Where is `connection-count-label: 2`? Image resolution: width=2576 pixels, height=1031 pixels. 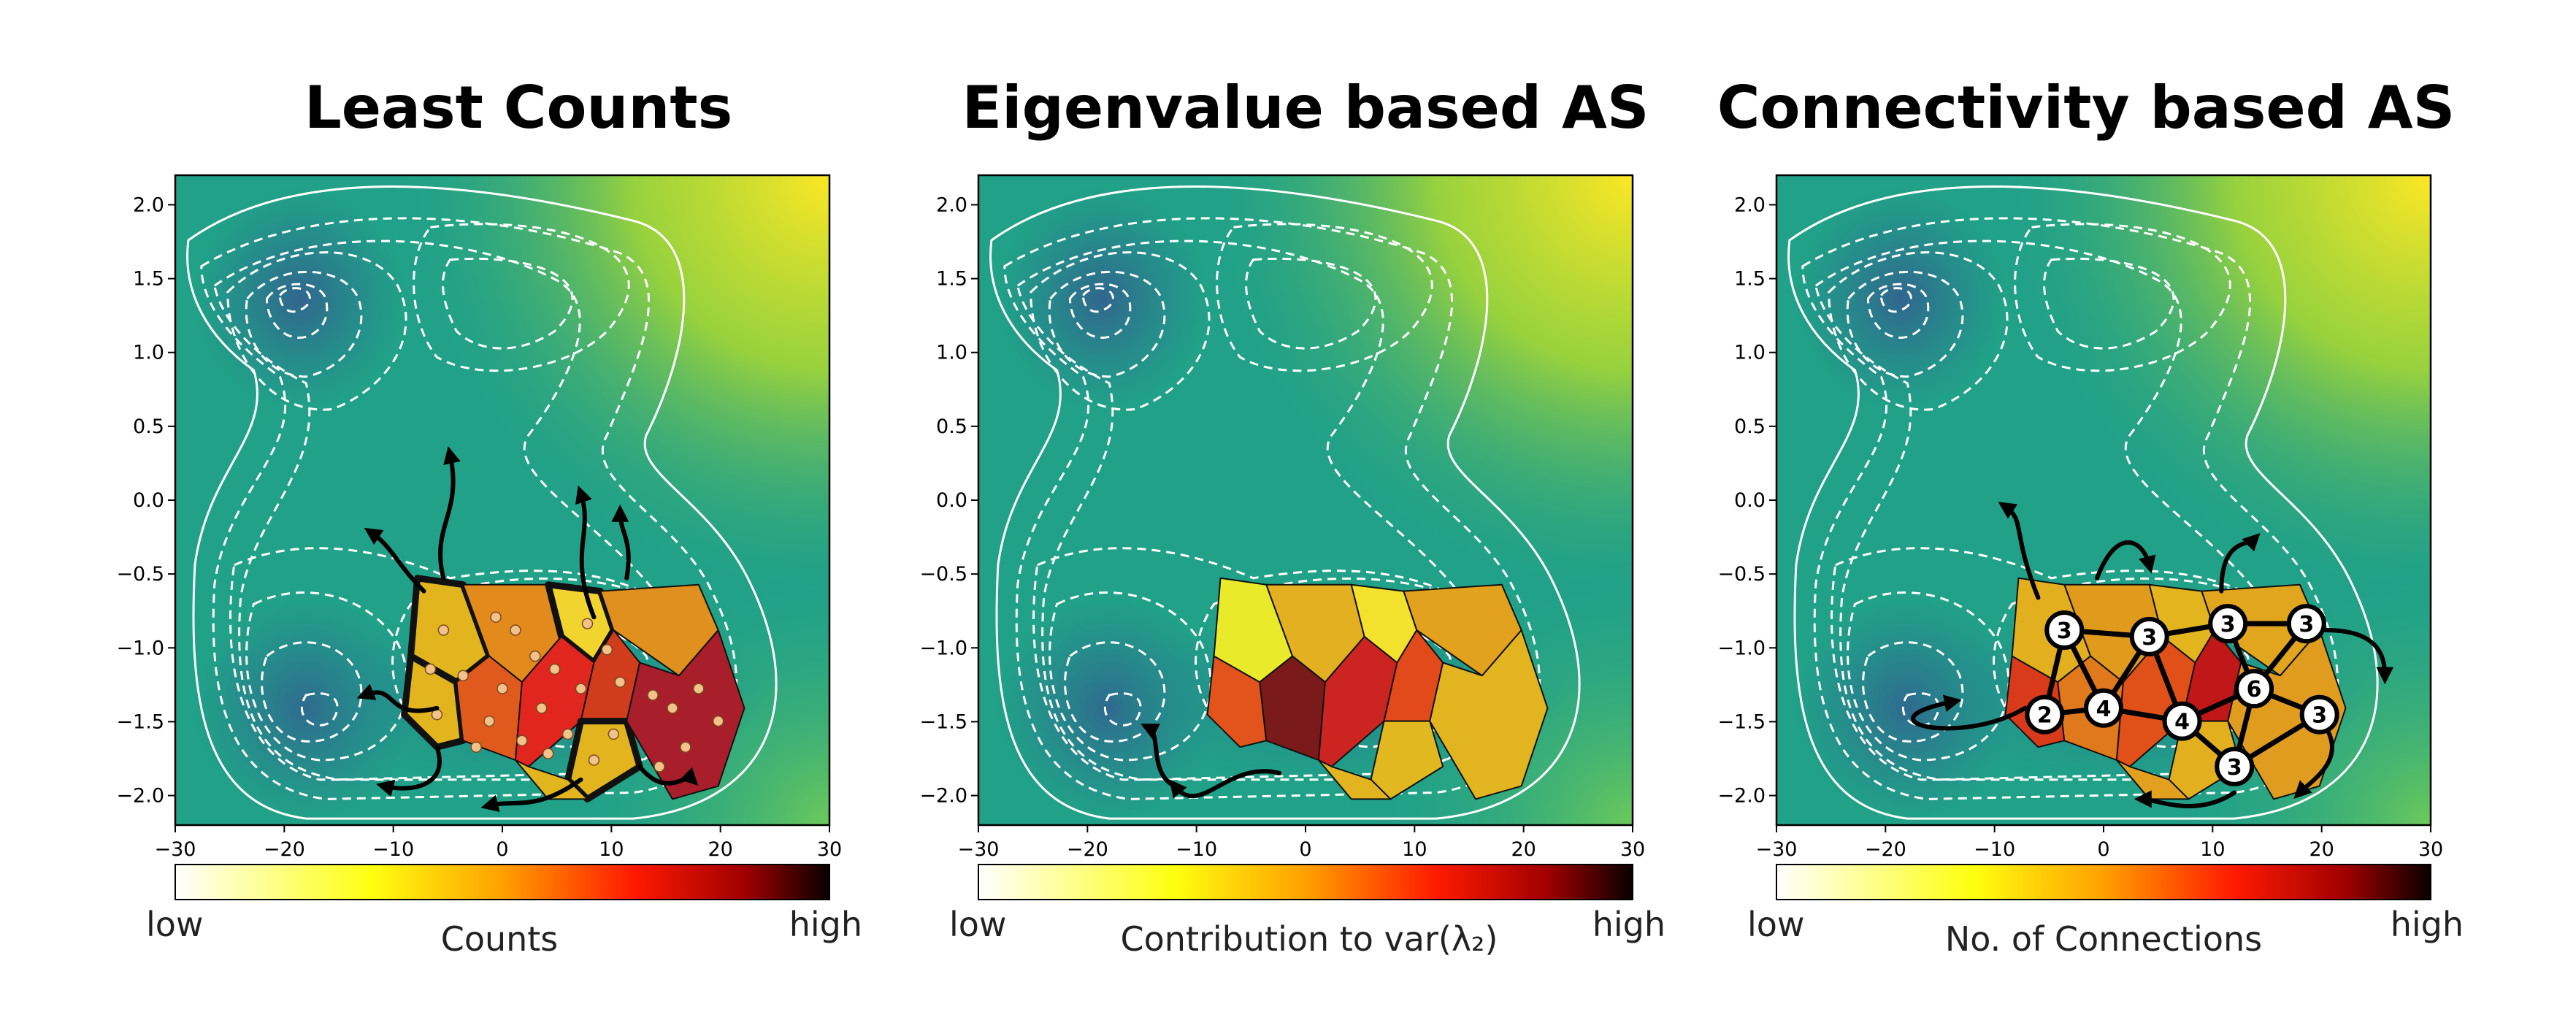
connection-count-label: 2 is located at coordinates (2044, 716).